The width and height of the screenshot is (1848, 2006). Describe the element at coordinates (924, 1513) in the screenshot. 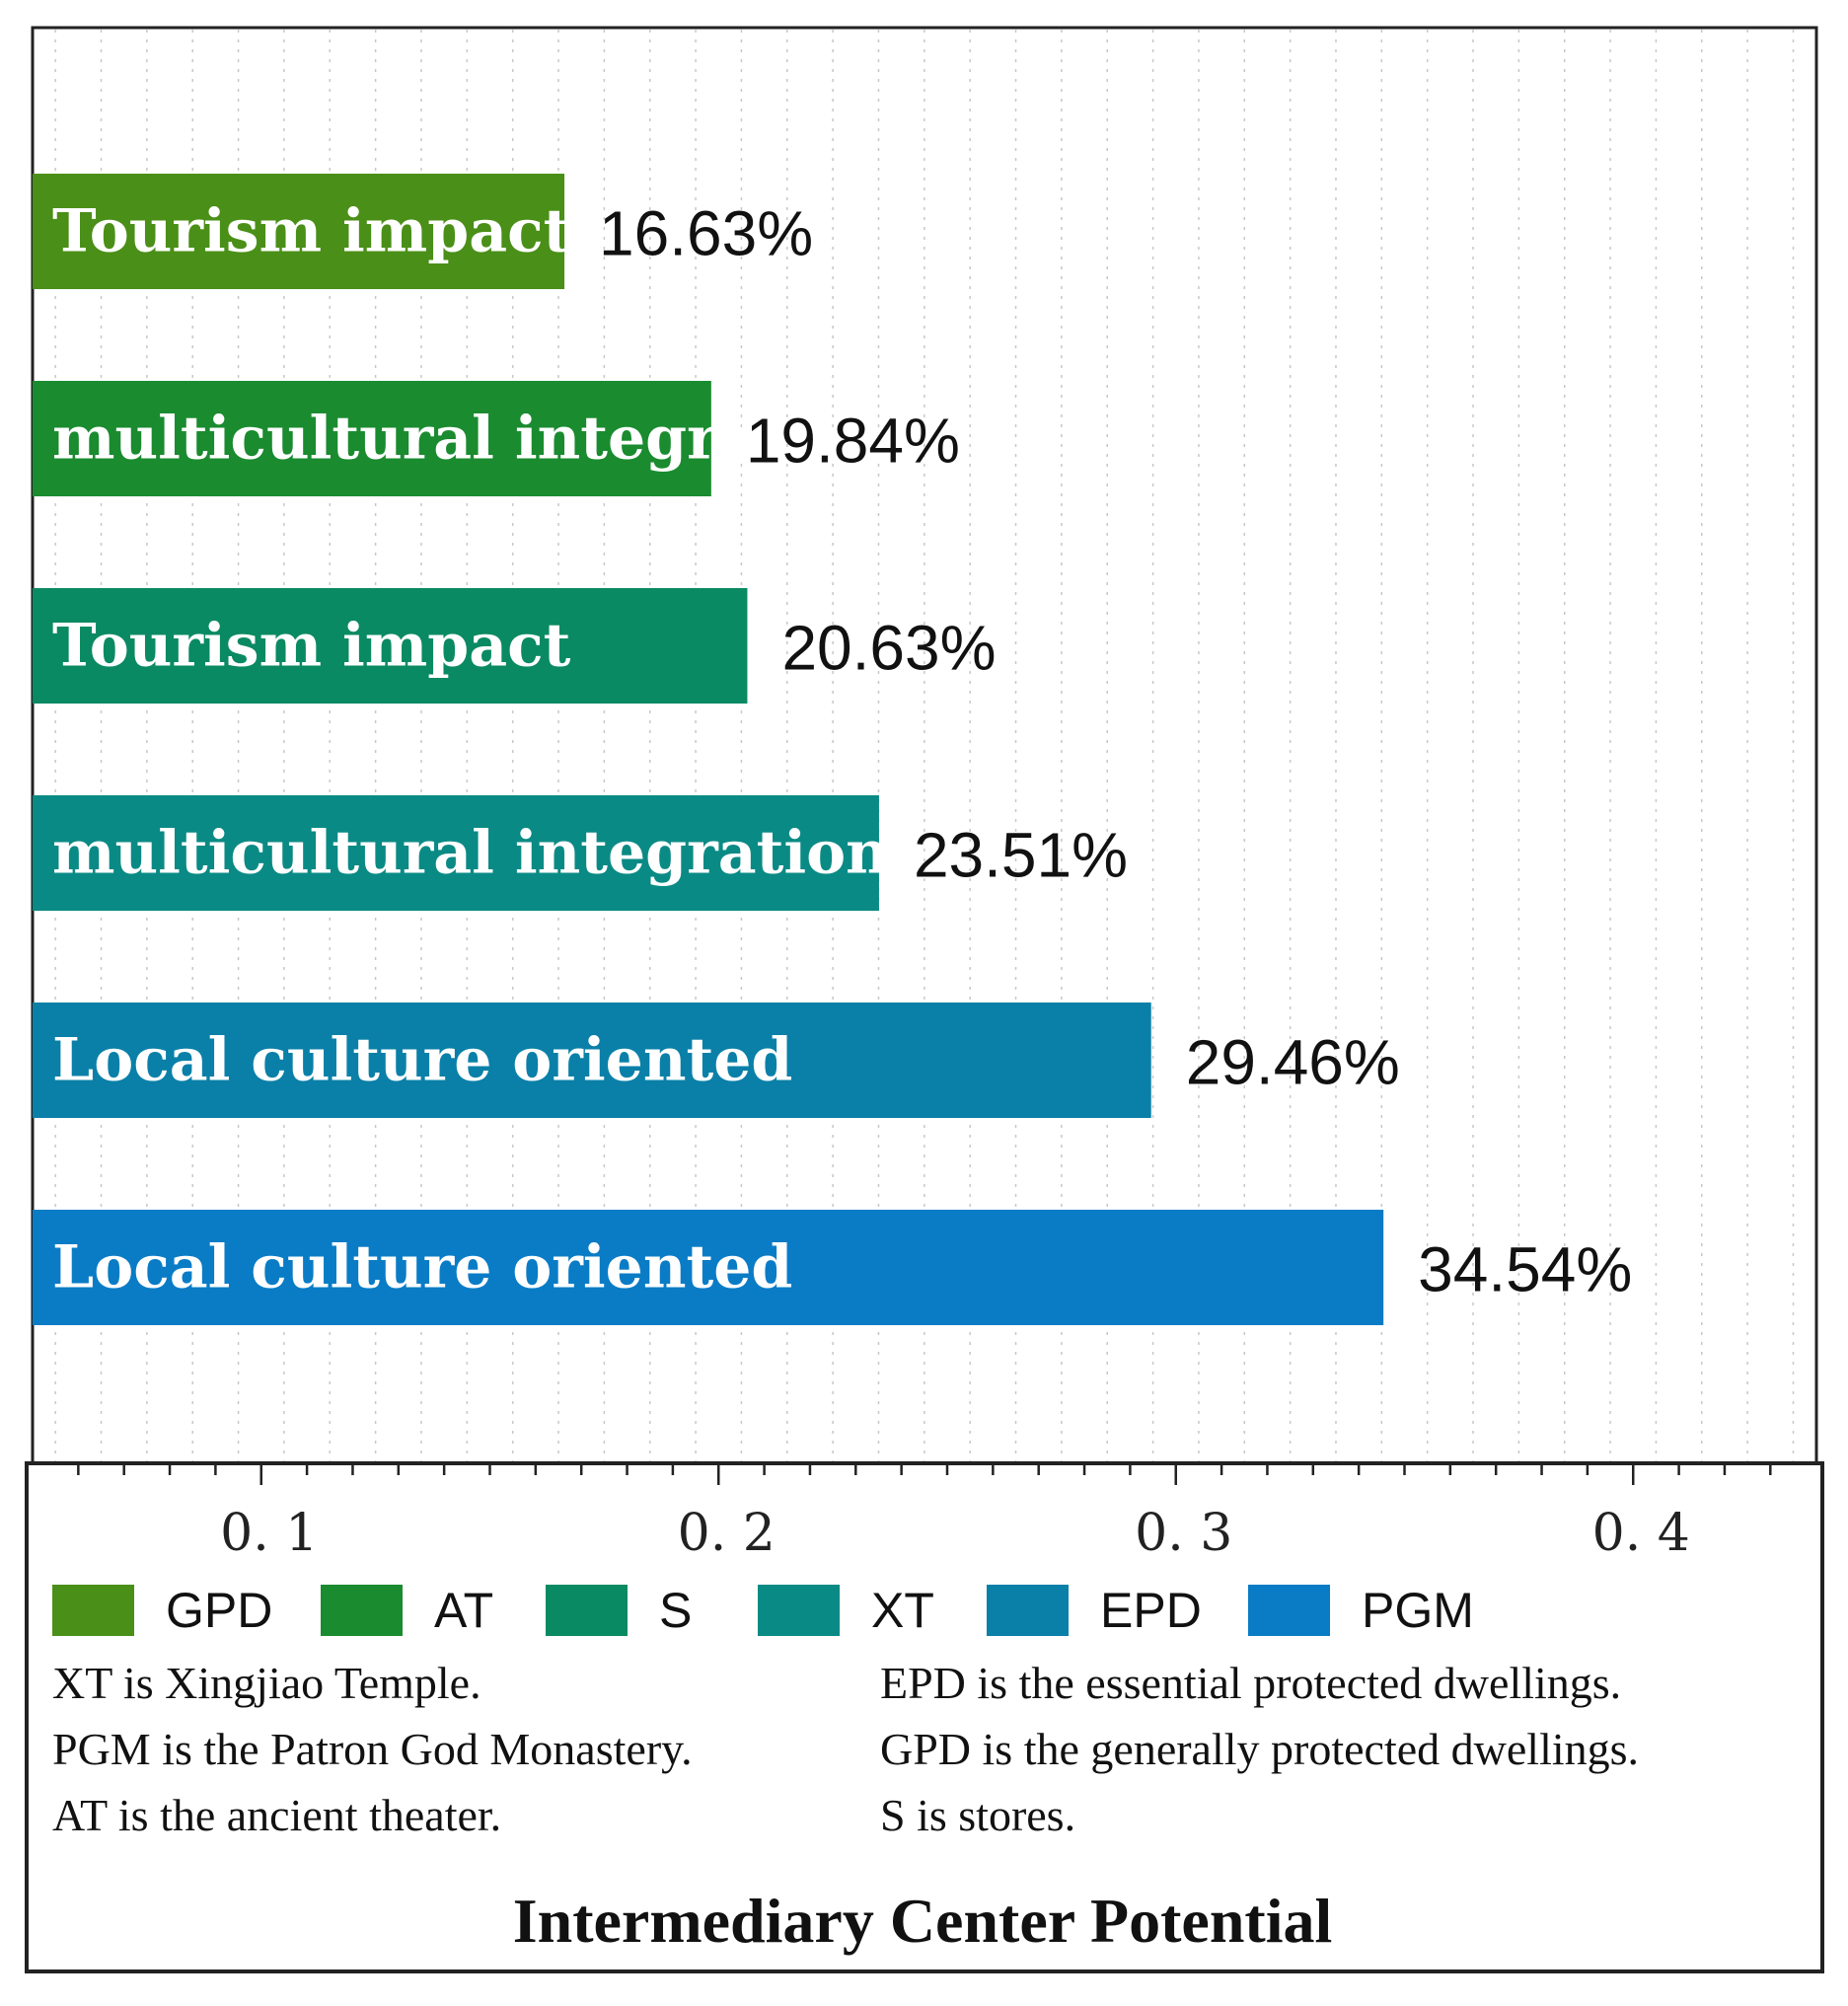

I see `x-axis: 0. 1 0. 2 0. 3 0. 4` at that location.